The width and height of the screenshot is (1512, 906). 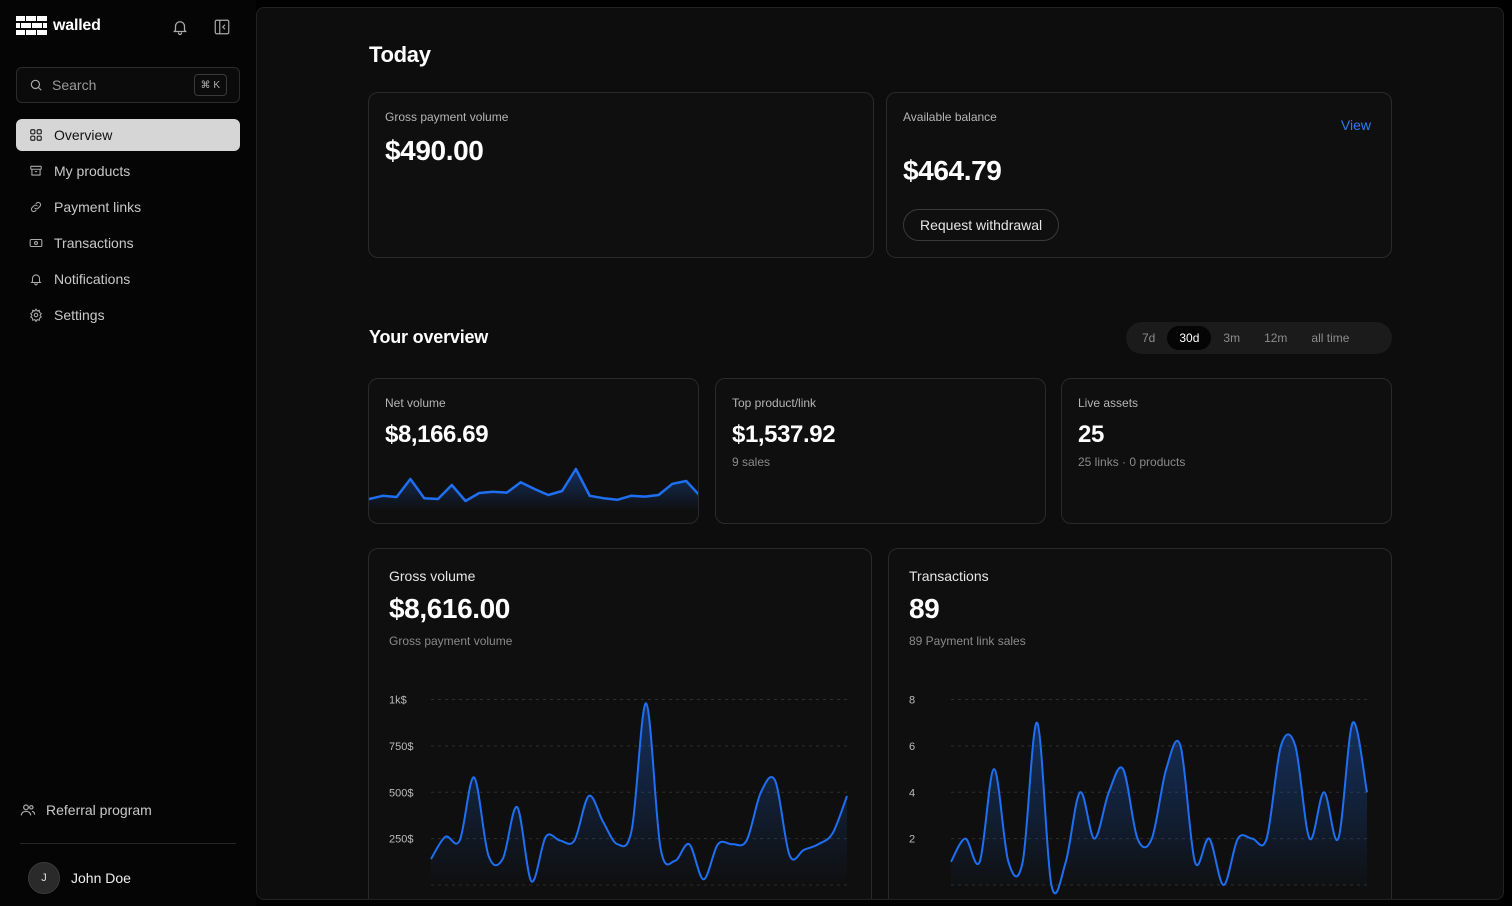 What do you see at coordinates (967, 641) in the screenshot?
I see `transactions-subtitle: 89 Payment link sales` at bounding box center [967, 641].